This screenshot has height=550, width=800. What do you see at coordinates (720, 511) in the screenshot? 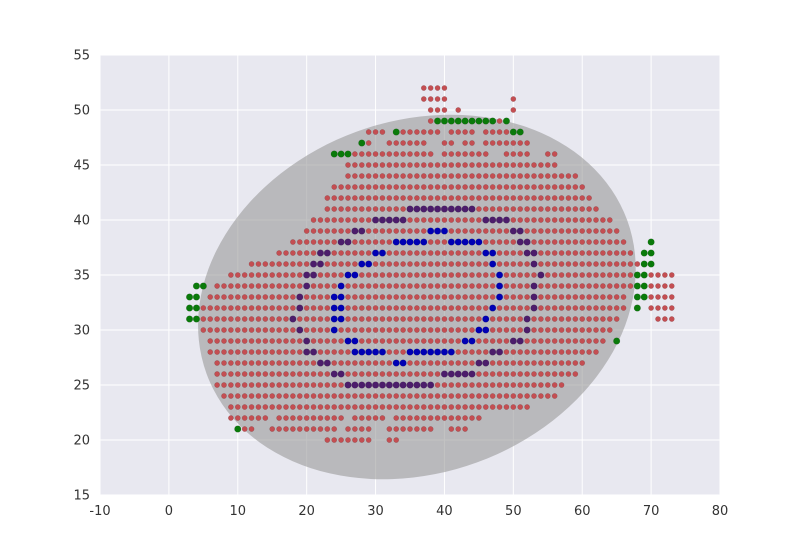
I see `x-tick-label: 80` at bounding box center [720, 511].